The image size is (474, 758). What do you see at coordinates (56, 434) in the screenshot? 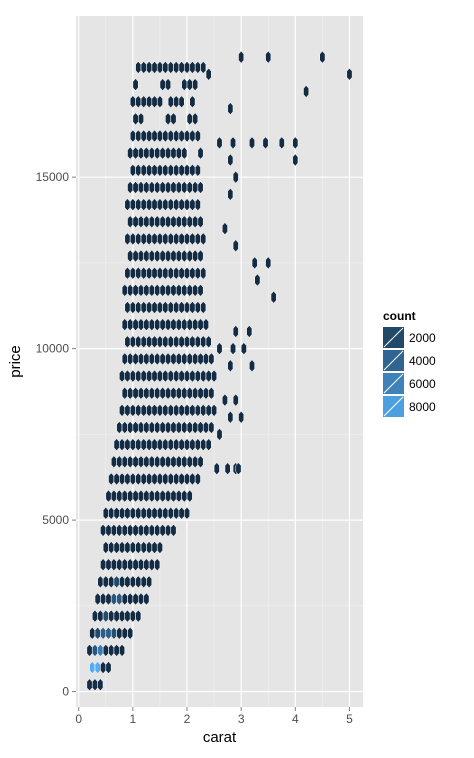
I see `y-axis: 0 5000 10000 15000` at bounding box center [56, 434].